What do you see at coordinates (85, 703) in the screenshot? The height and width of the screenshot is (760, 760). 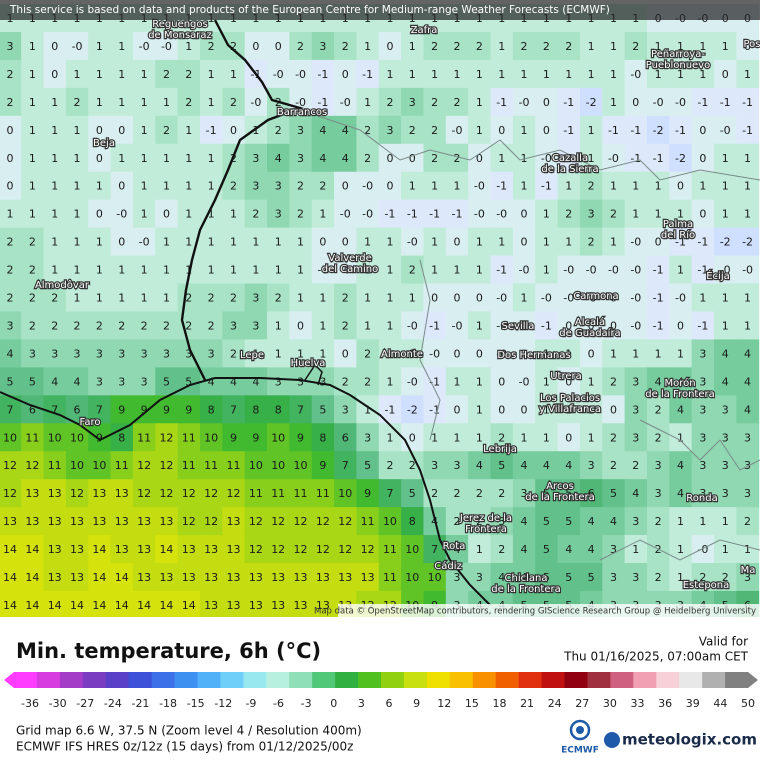 I see `scale-label: -27` at bounding box center [85, 703].